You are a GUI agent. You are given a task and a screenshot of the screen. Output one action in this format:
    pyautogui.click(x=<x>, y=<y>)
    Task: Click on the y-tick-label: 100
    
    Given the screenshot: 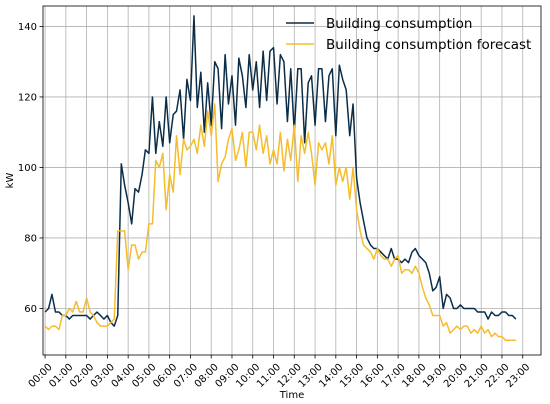 What is the action you would take?
    pyautogui.click(x=27, y=168)
    